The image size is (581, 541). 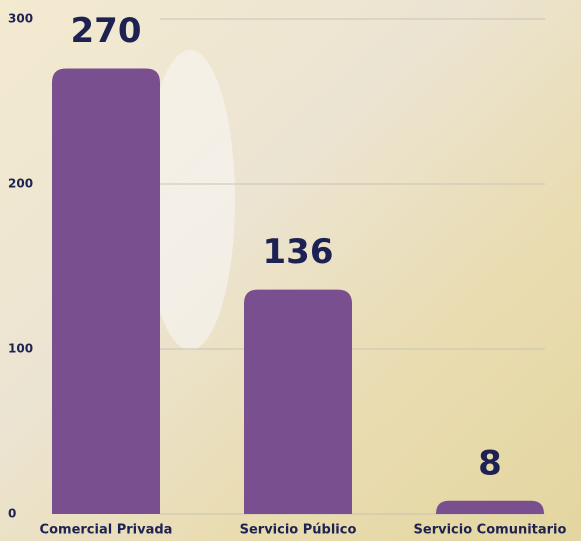 What do you see at coordinates (190, 200) in the screenshot?
I see `background-shape` at bounding box center [190, 200].